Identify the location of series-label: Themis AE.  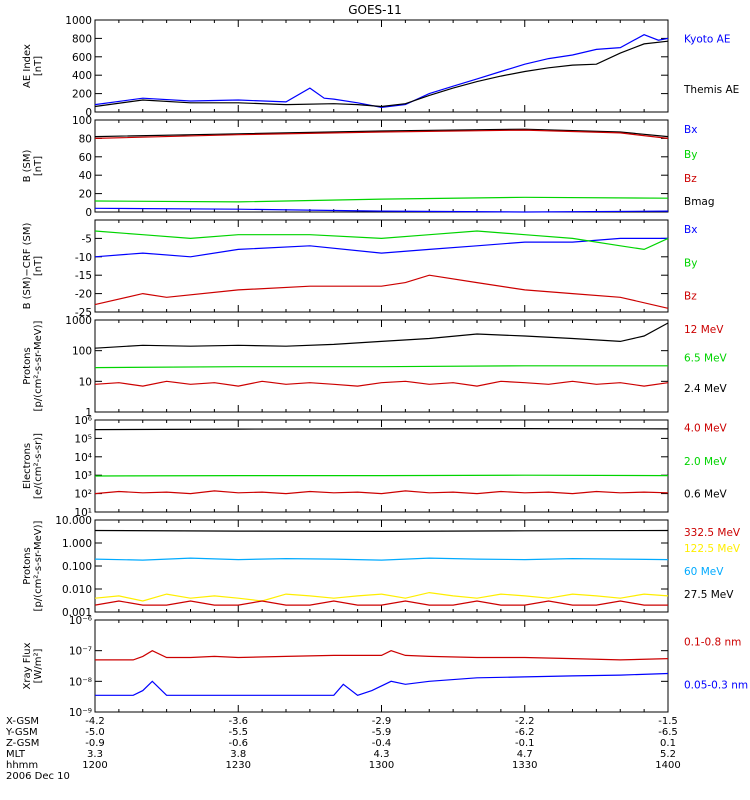
(711, 90).